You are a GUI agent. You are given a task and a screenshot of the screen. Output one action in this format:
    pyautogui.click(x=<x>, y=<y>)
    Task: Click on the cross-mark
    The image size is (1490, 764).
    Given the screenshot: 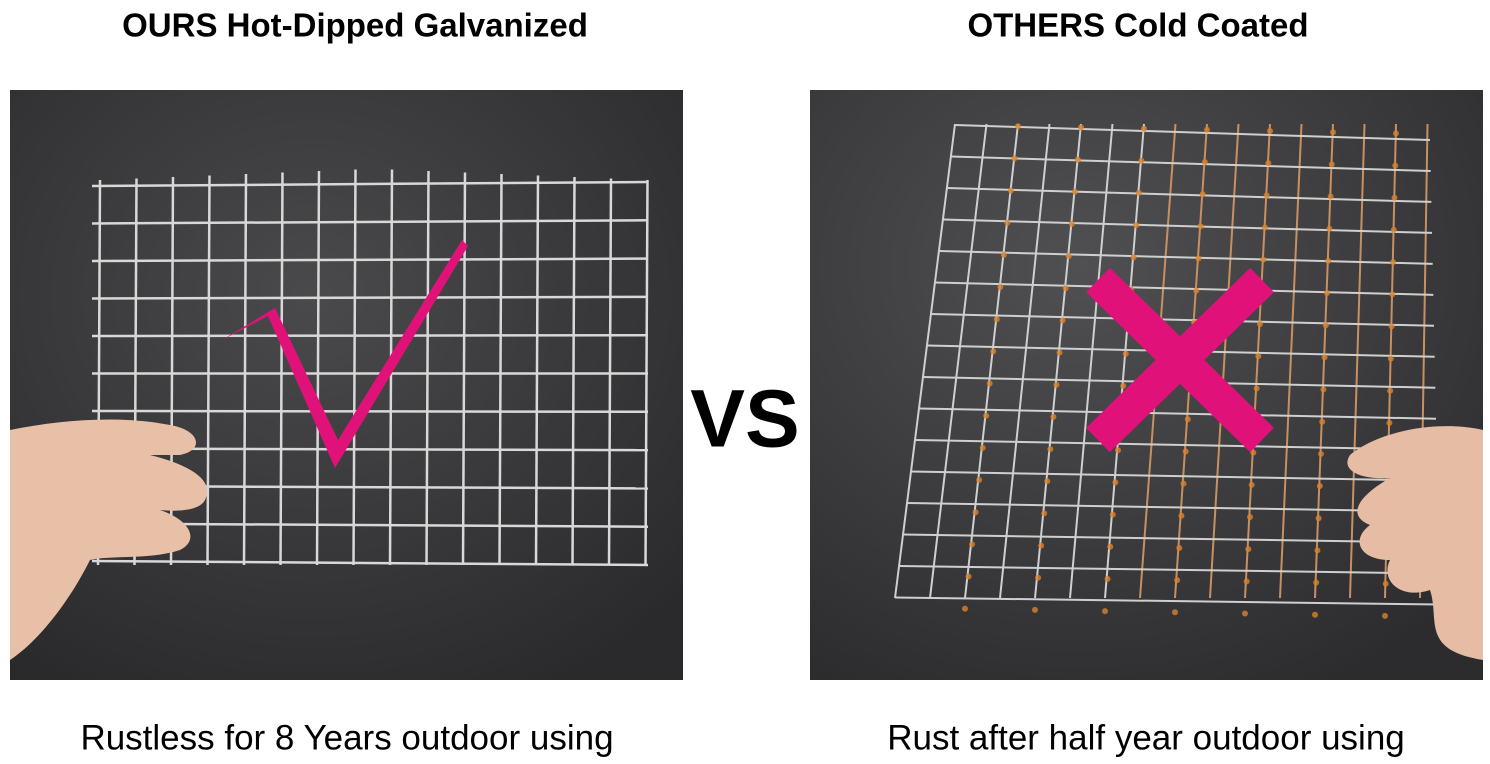 What is the action you would take?
    pyautogui.click(x=1180, y=360)
    